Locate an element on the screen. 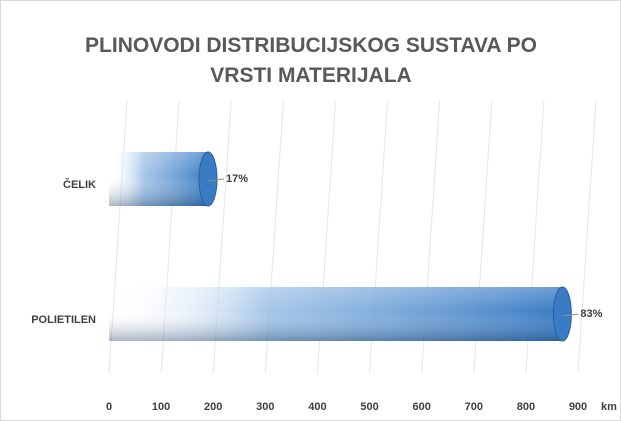 The height and width of the screenshot is (421, 621). x-tick-label: 300 is located at coordinates (265, 407).